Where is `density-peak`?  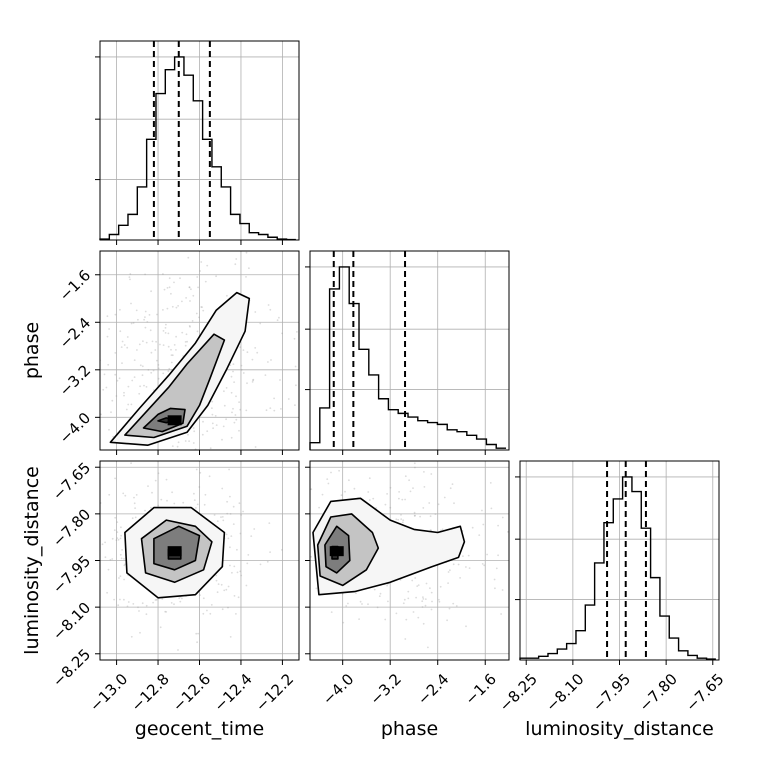 density-peak is located at coordinates (174, 420).